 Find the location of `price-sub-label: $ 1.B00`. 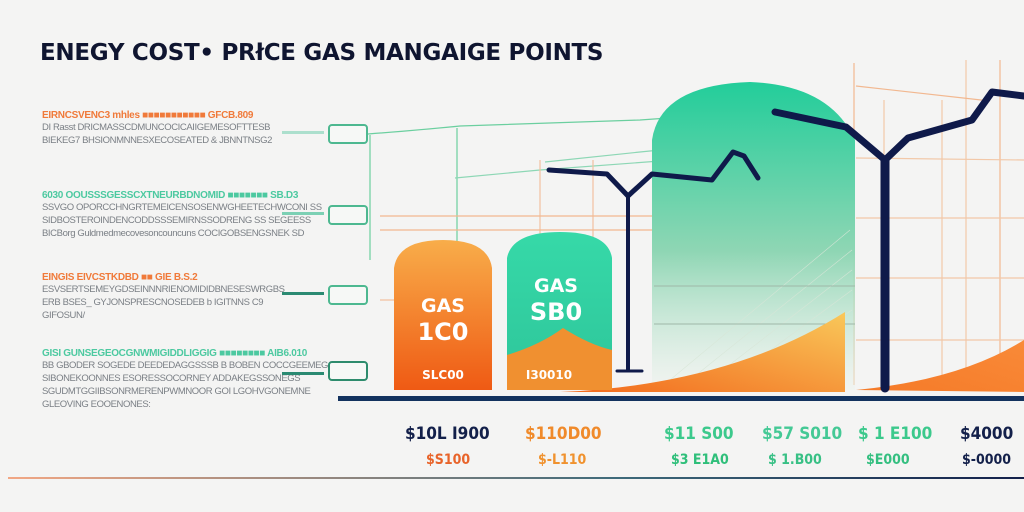

price-sub-label: $ 1.B00 is located at coordinates (795, 460).